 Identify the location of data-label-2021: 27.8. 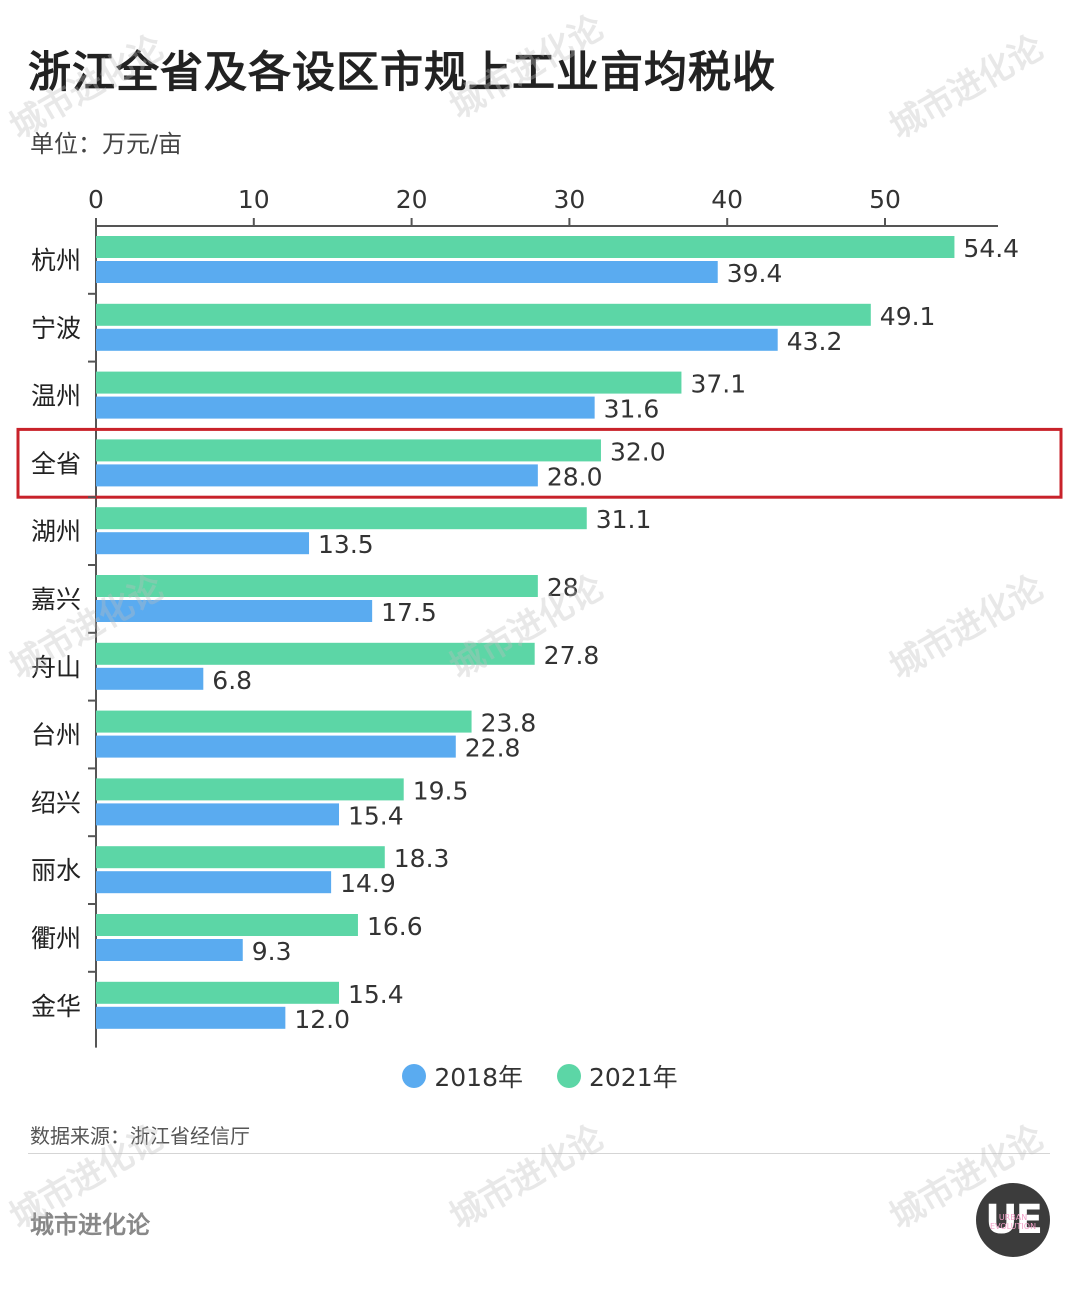
(572, 655).